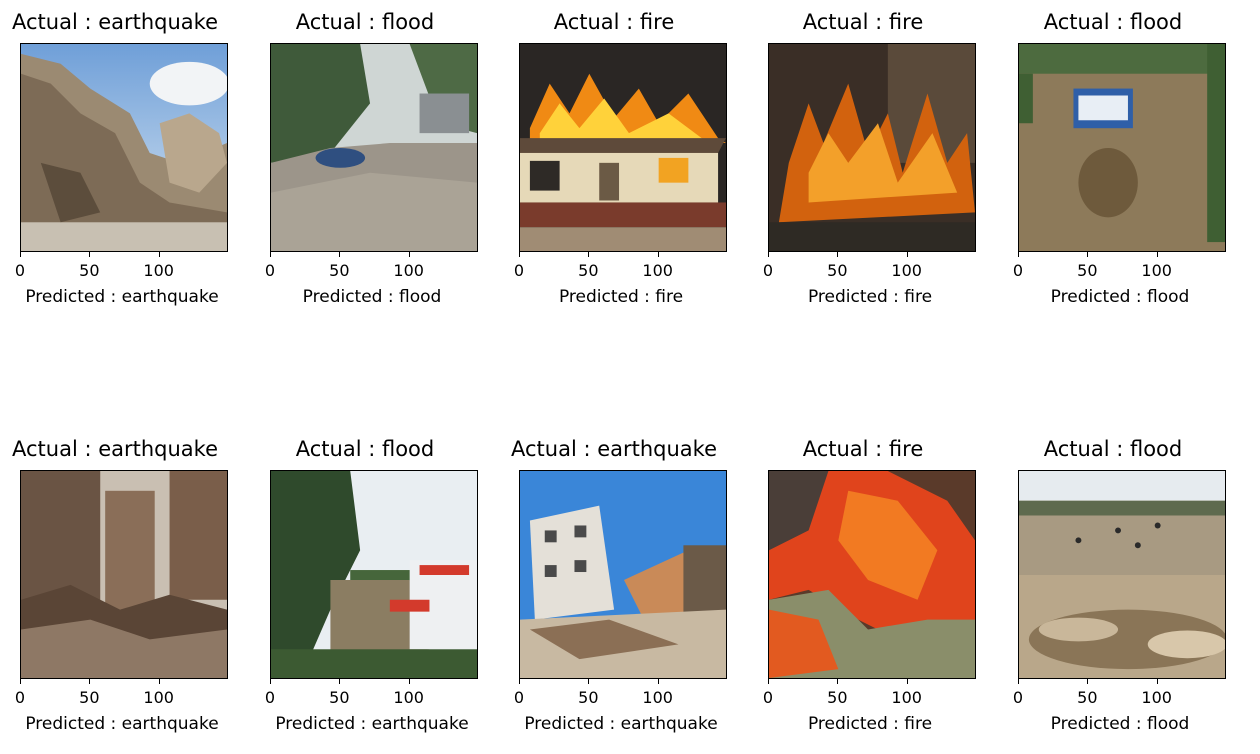  Describe the element at coordinates (623, 574) in the screenshot. I see `tilted-buildings-image` at that location.